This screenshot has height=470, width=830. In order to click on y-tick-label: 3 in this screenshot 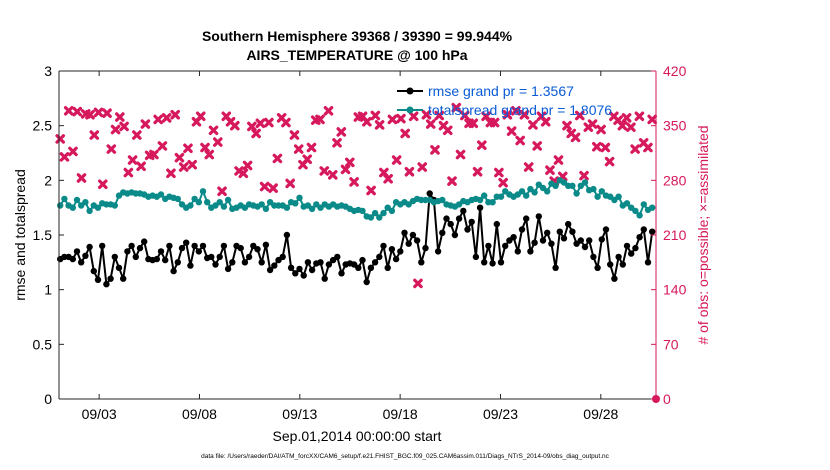, I will do `click(48, 71)`.